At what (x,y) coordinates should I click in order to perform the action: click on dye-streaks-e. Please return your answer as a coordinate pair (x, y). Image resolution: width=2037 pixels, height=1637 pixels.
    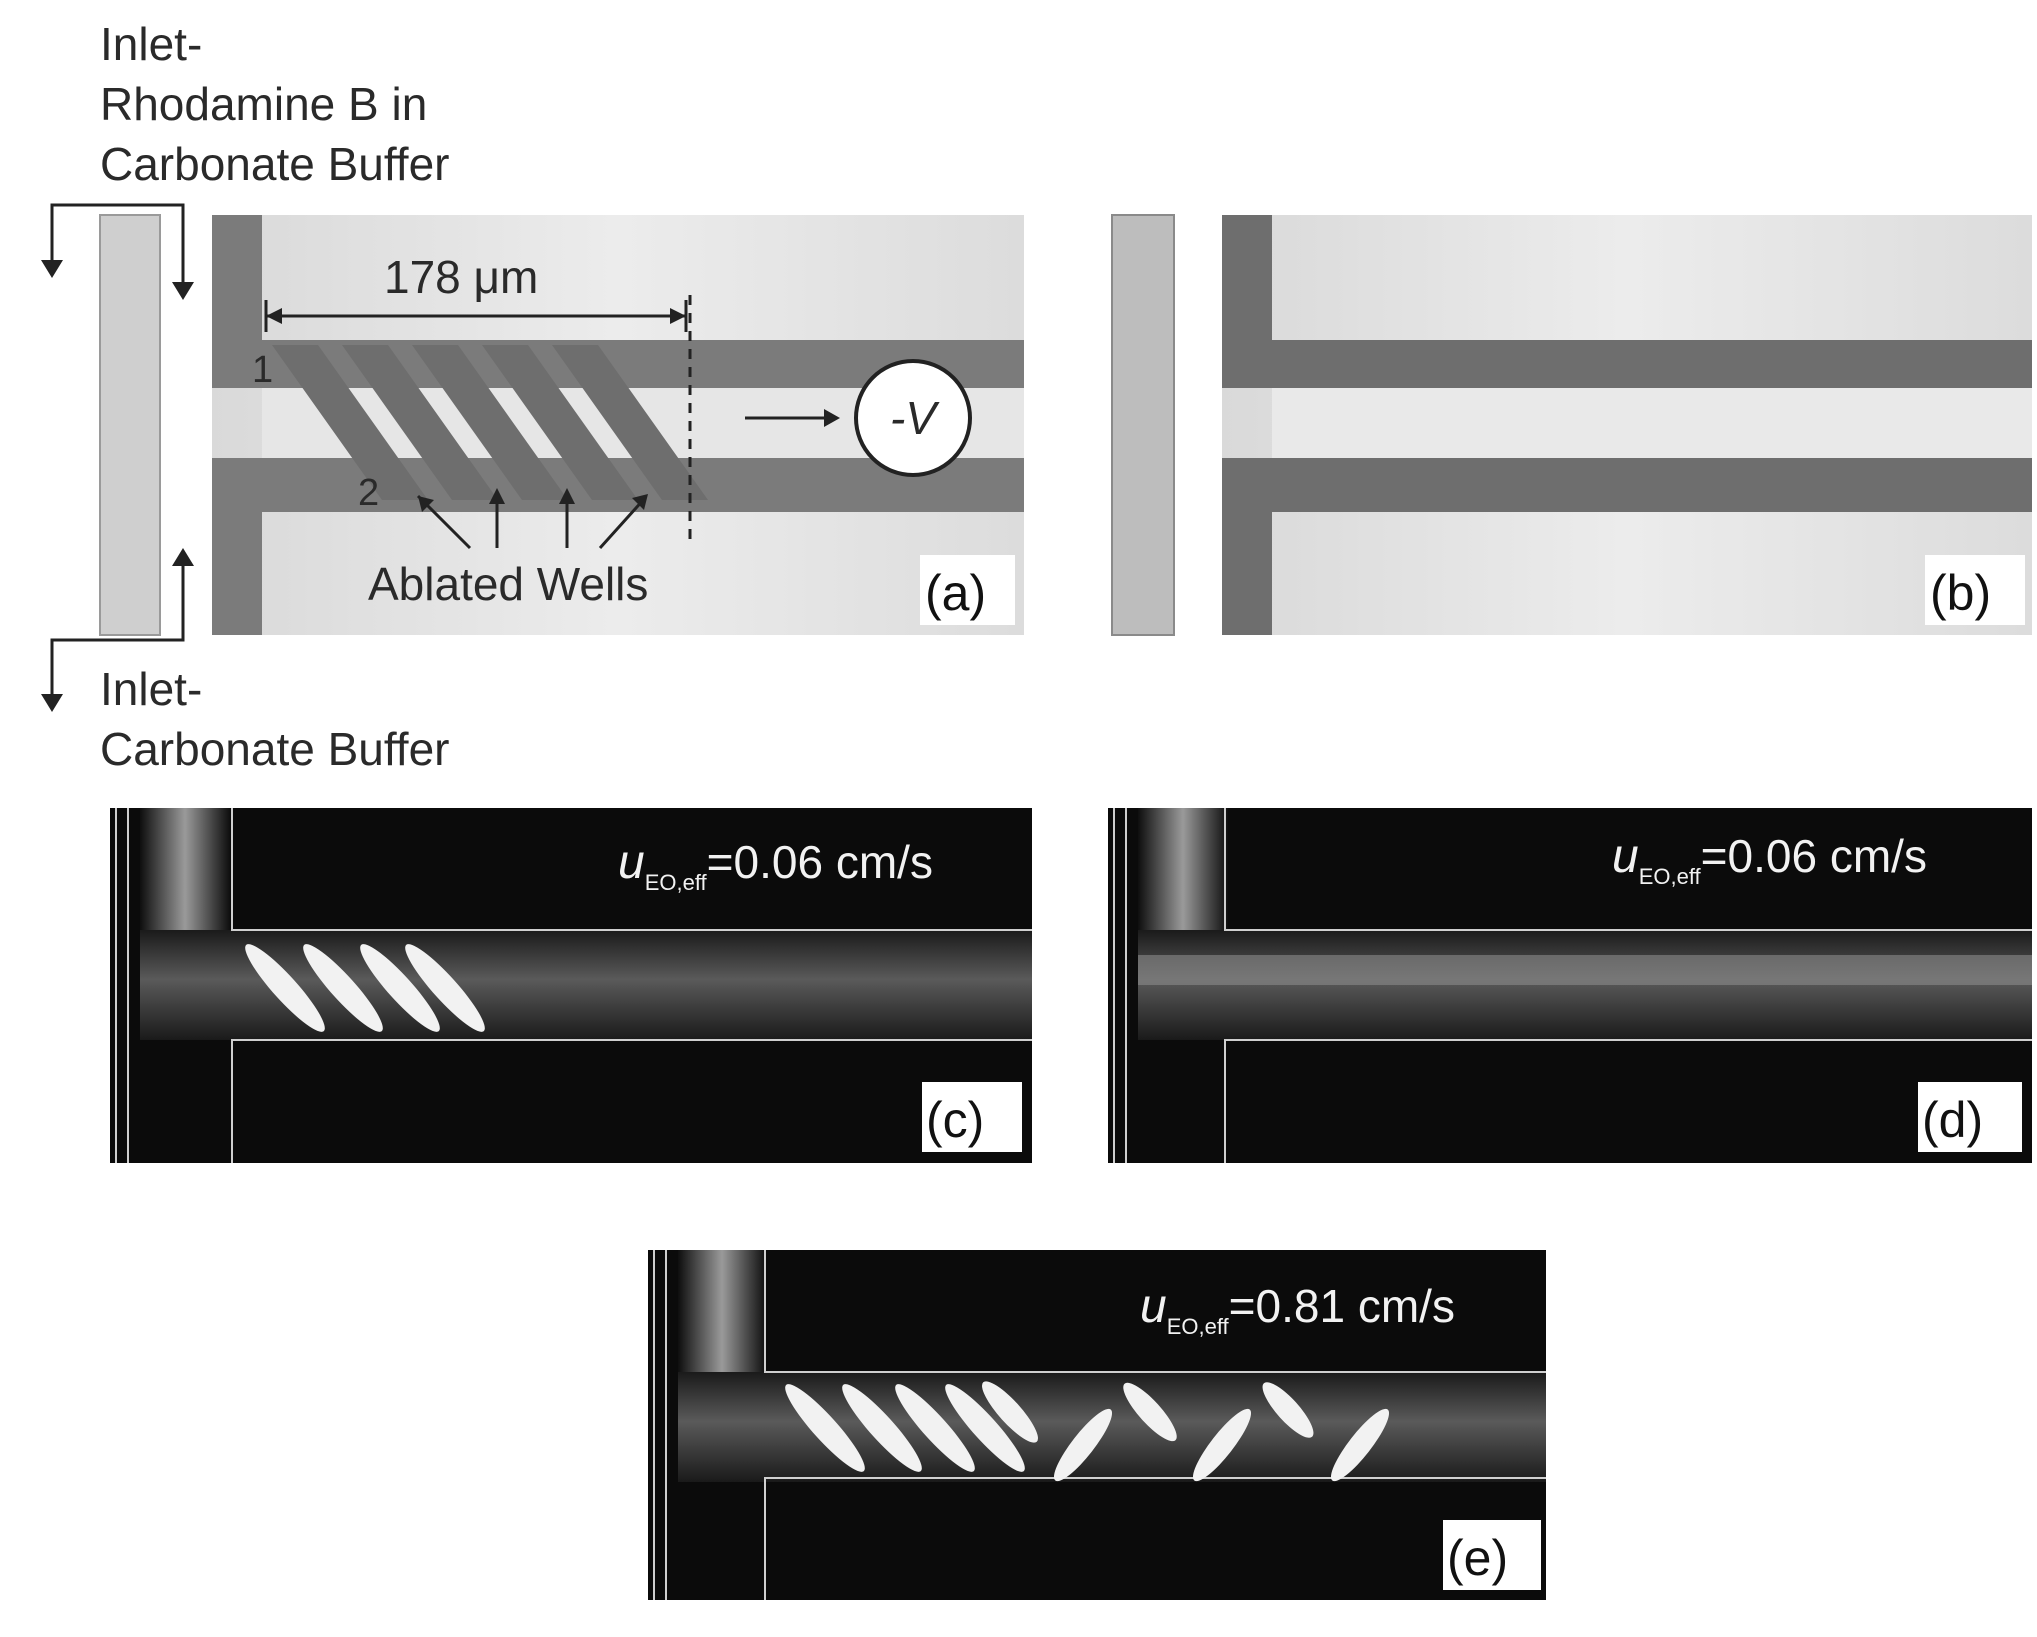
    Looking at the image, I should click on (1087, 1431).